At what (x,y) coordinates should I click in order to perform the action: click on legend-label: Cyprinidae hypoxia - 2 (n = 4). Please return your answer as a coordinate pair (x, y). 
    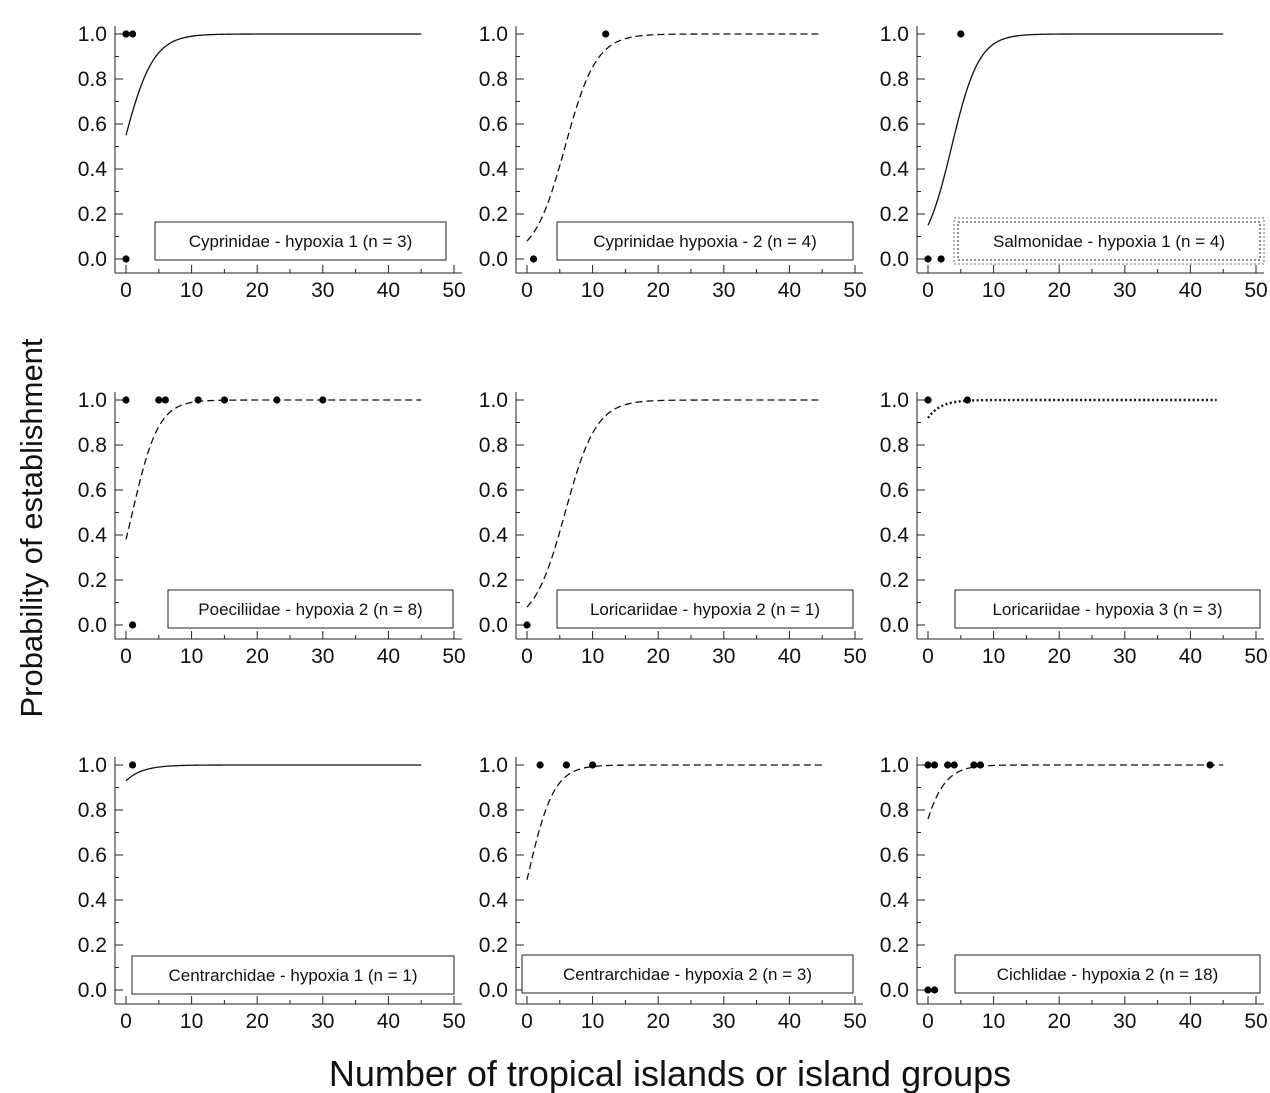
    Looking at the image, I should click on (704, 241).